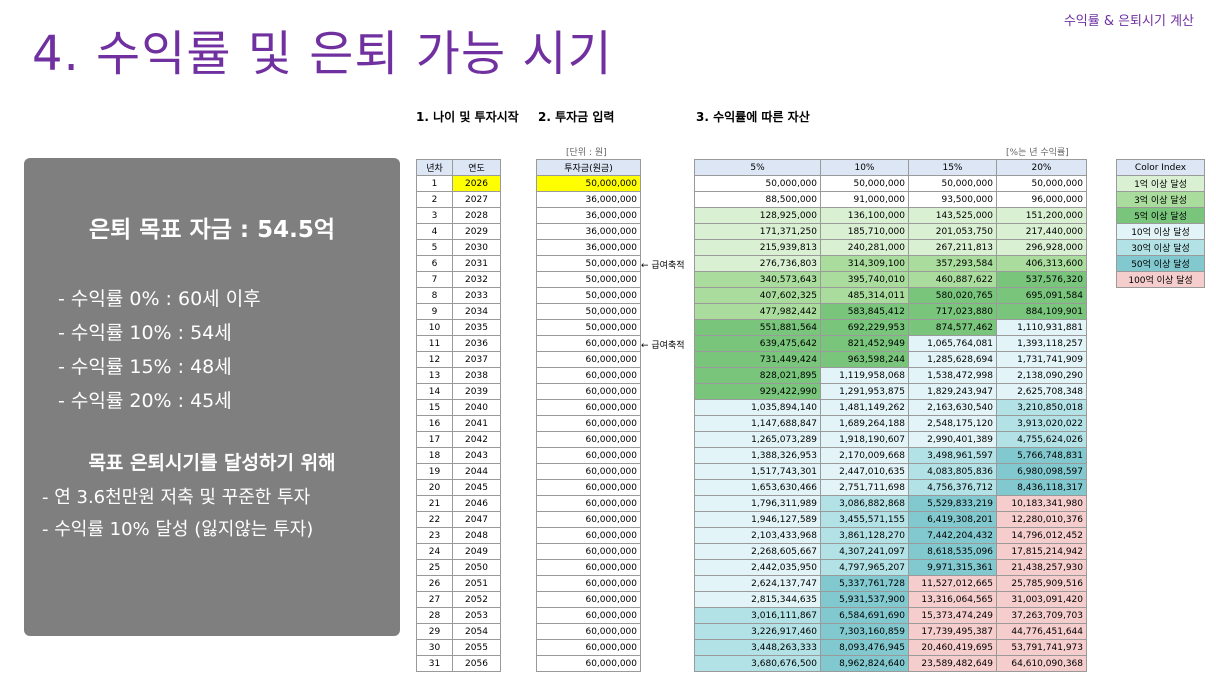 The width and height of the screenshot is (1216, 684). What do you see at coordinates (1160, 231) in the screenshot?
I see `table-row: 10억 이상 달성` at bounding box center [1160, 231].